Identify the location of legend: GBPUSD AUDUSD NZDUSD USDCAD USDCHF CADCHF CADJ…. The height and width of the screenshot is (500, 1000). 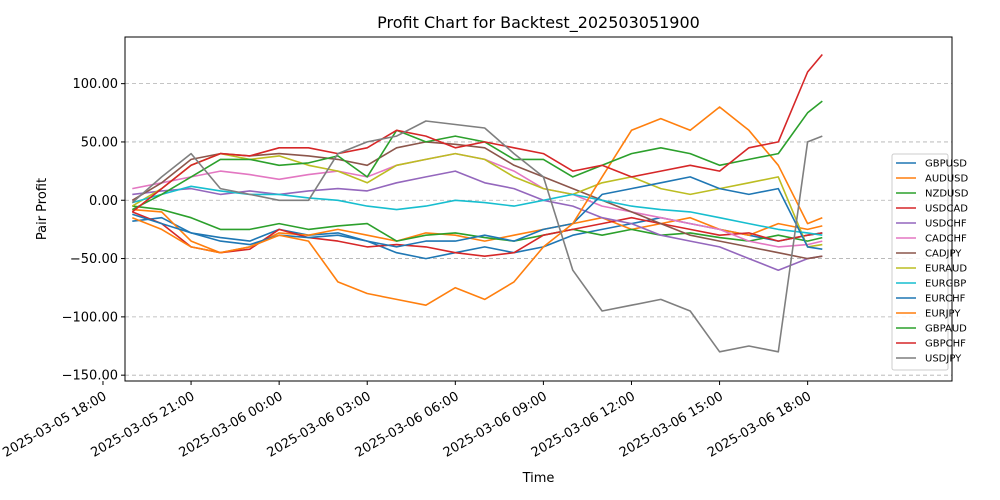
(930, 262).